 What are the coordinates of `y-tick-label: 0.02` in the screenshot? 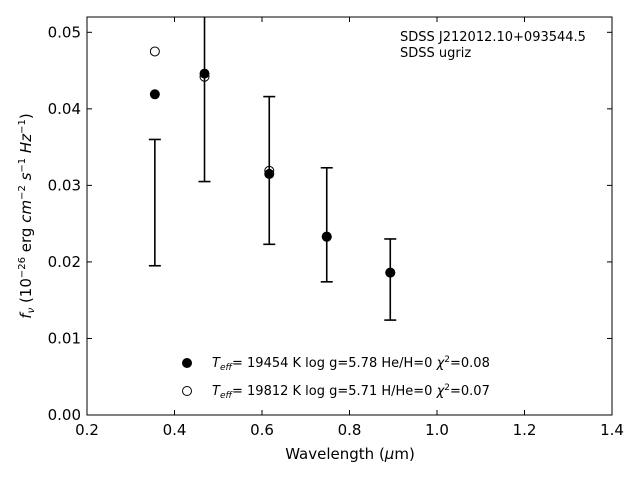 It's located at (64, 262).